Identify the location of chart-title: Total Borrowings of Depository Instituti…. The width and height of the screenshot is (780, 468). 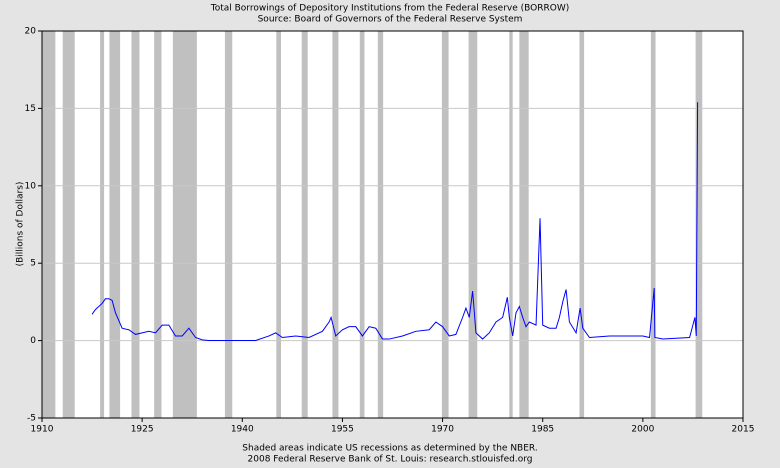
(390, 9).